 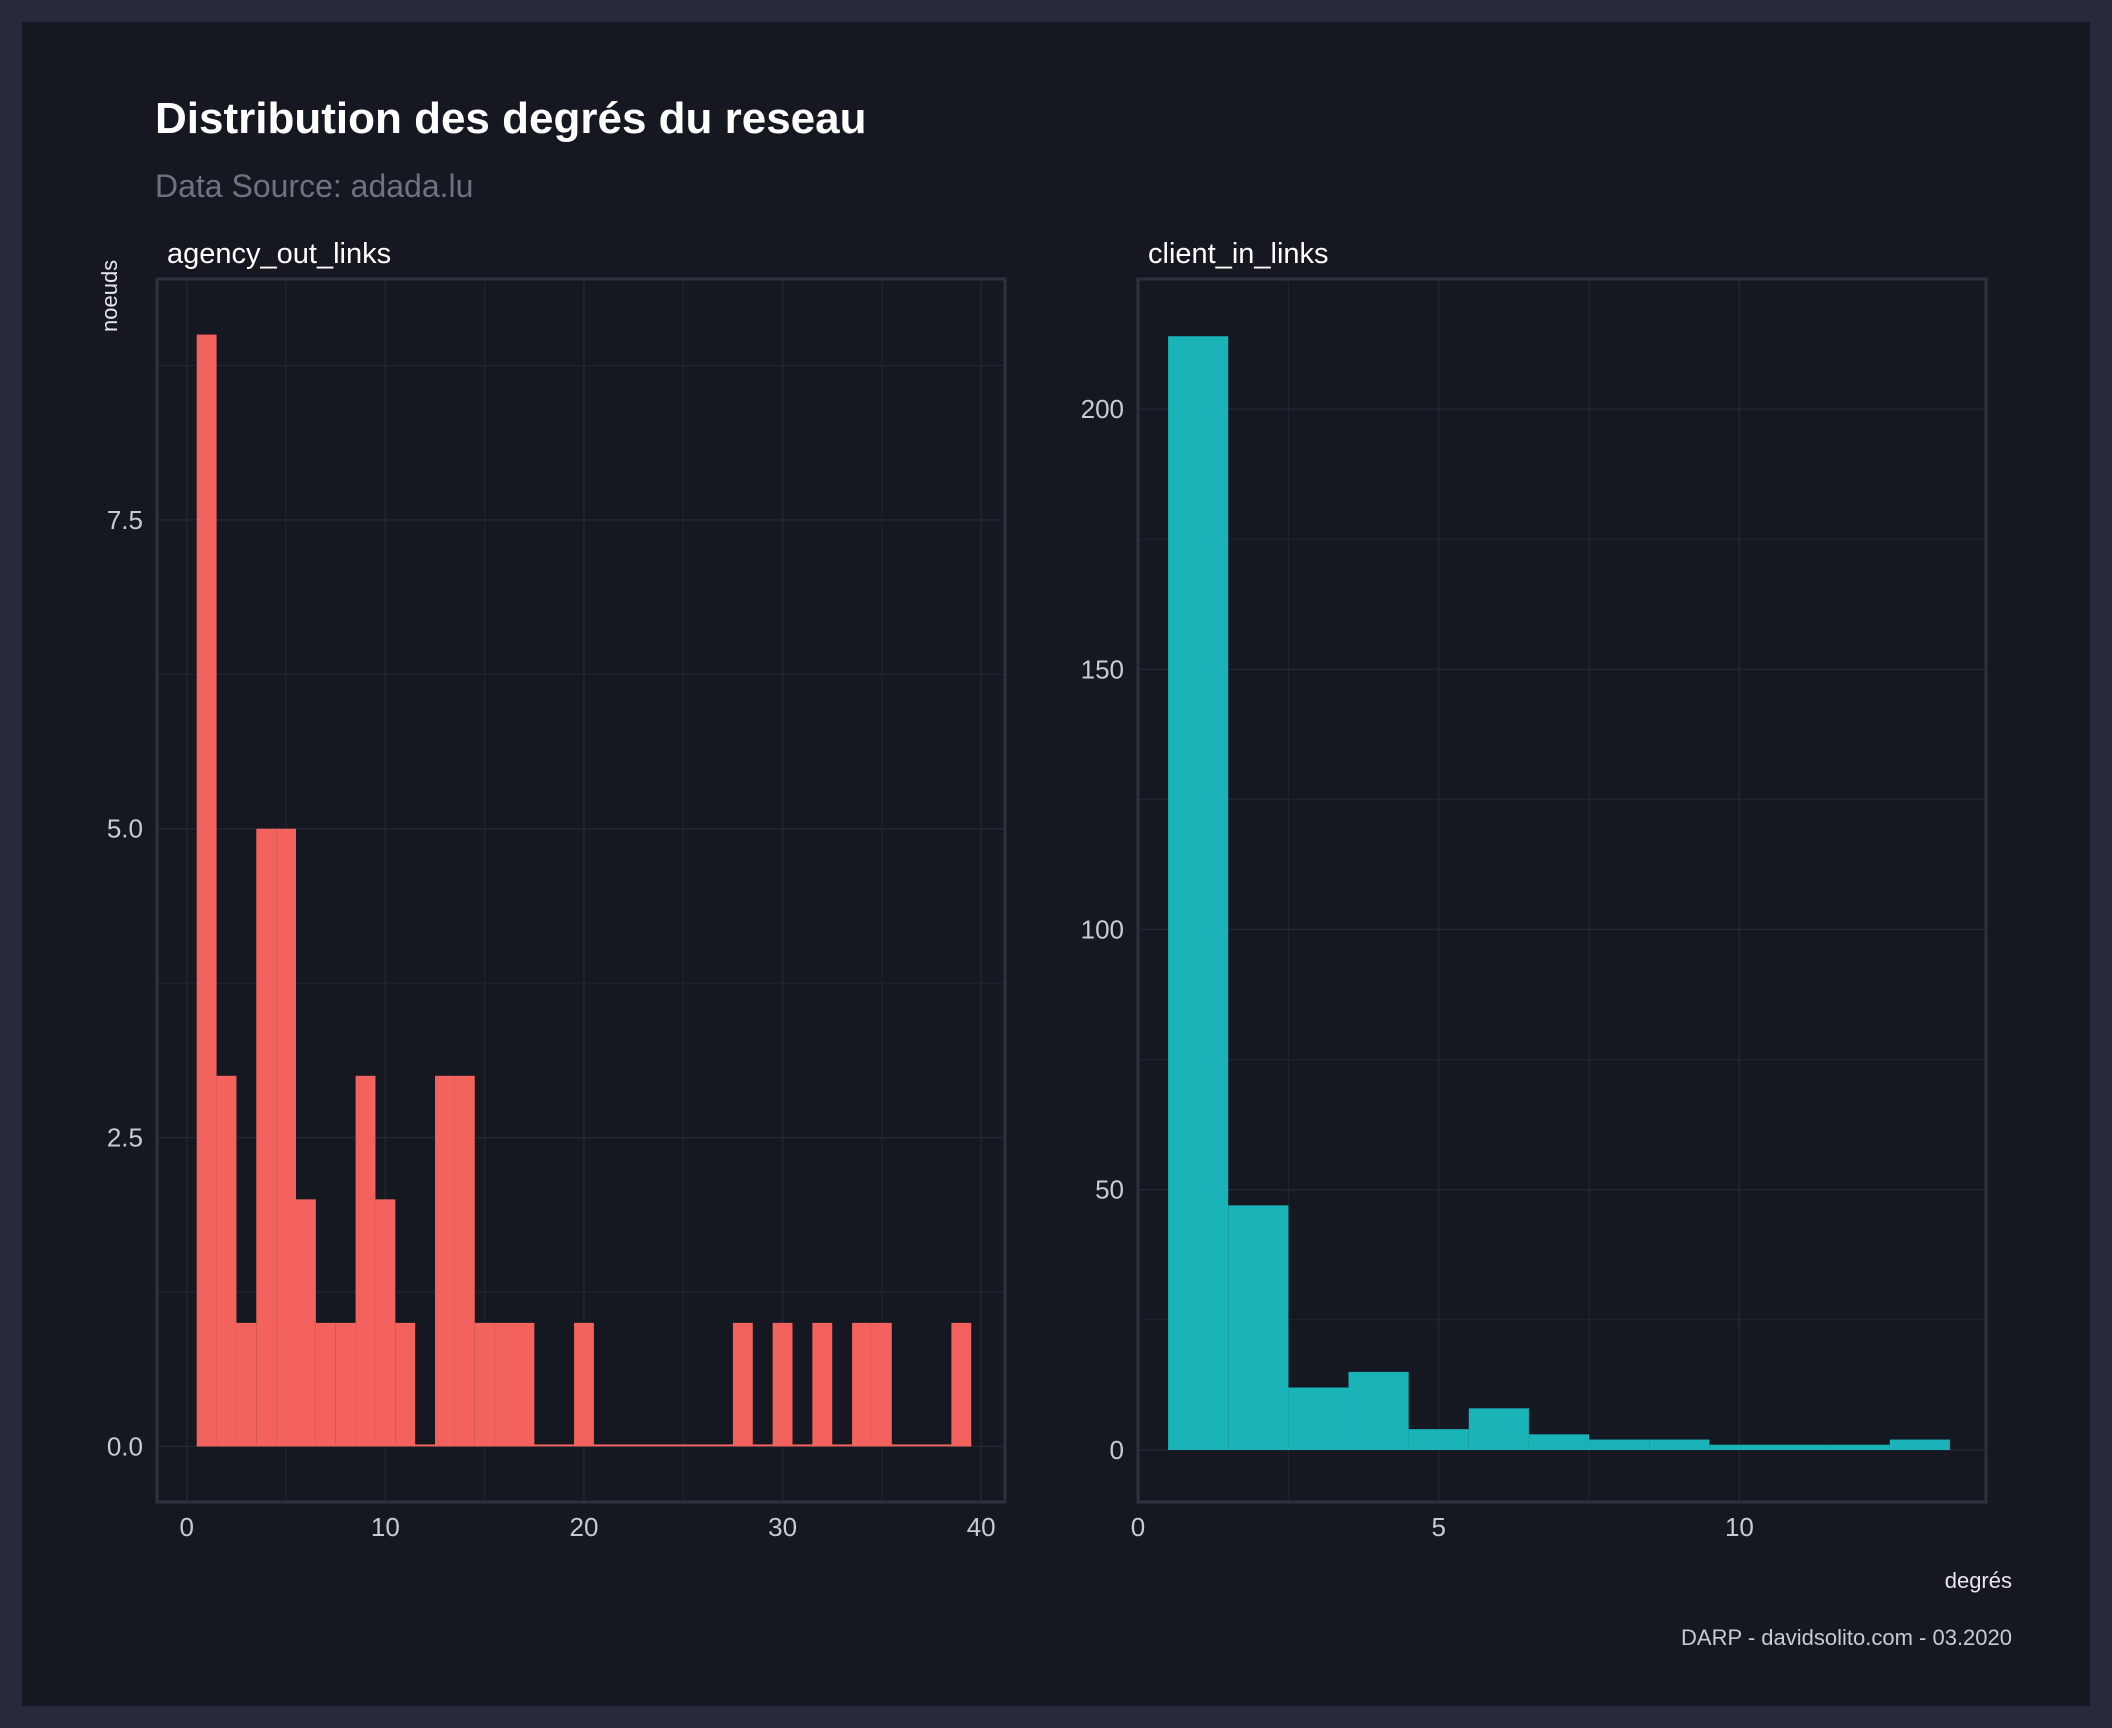 I want to click on y-tick-label: 150, so click(x=1102, y=669).